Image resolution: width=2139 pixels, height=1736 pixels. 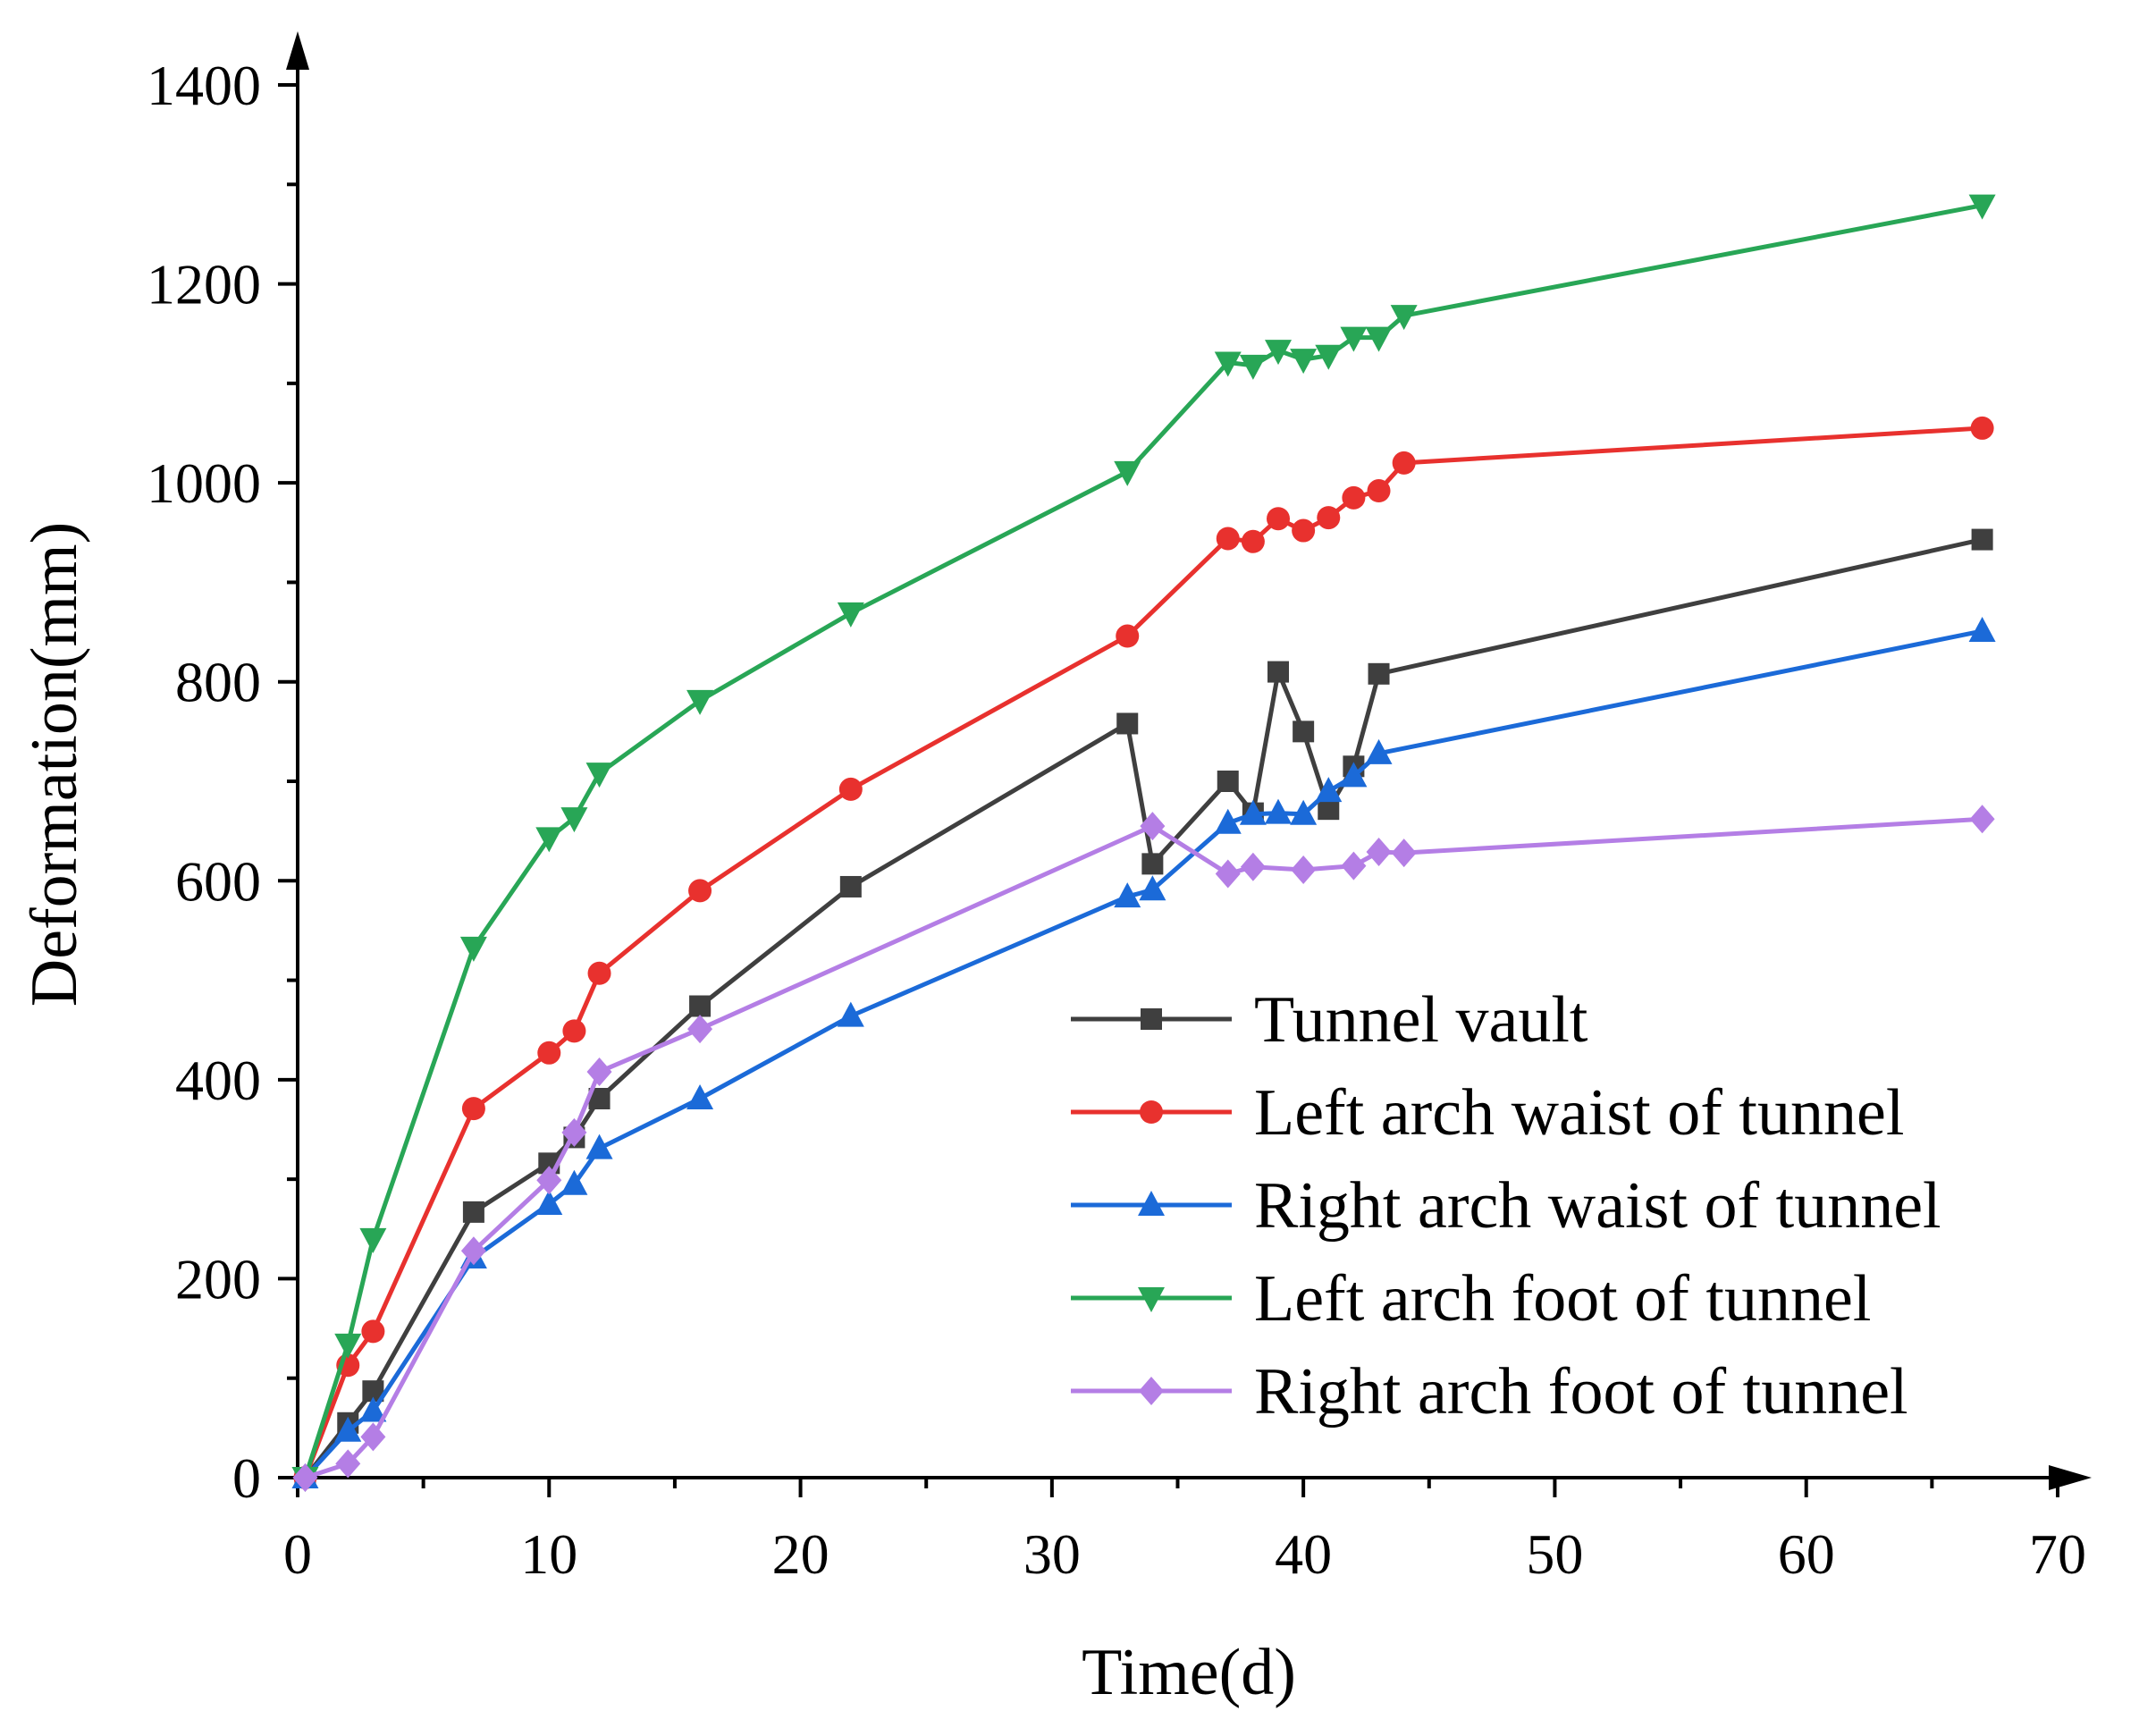 I want to click on legend-item: Right arch foot of tunnel, so click(x=1489, y=1391).